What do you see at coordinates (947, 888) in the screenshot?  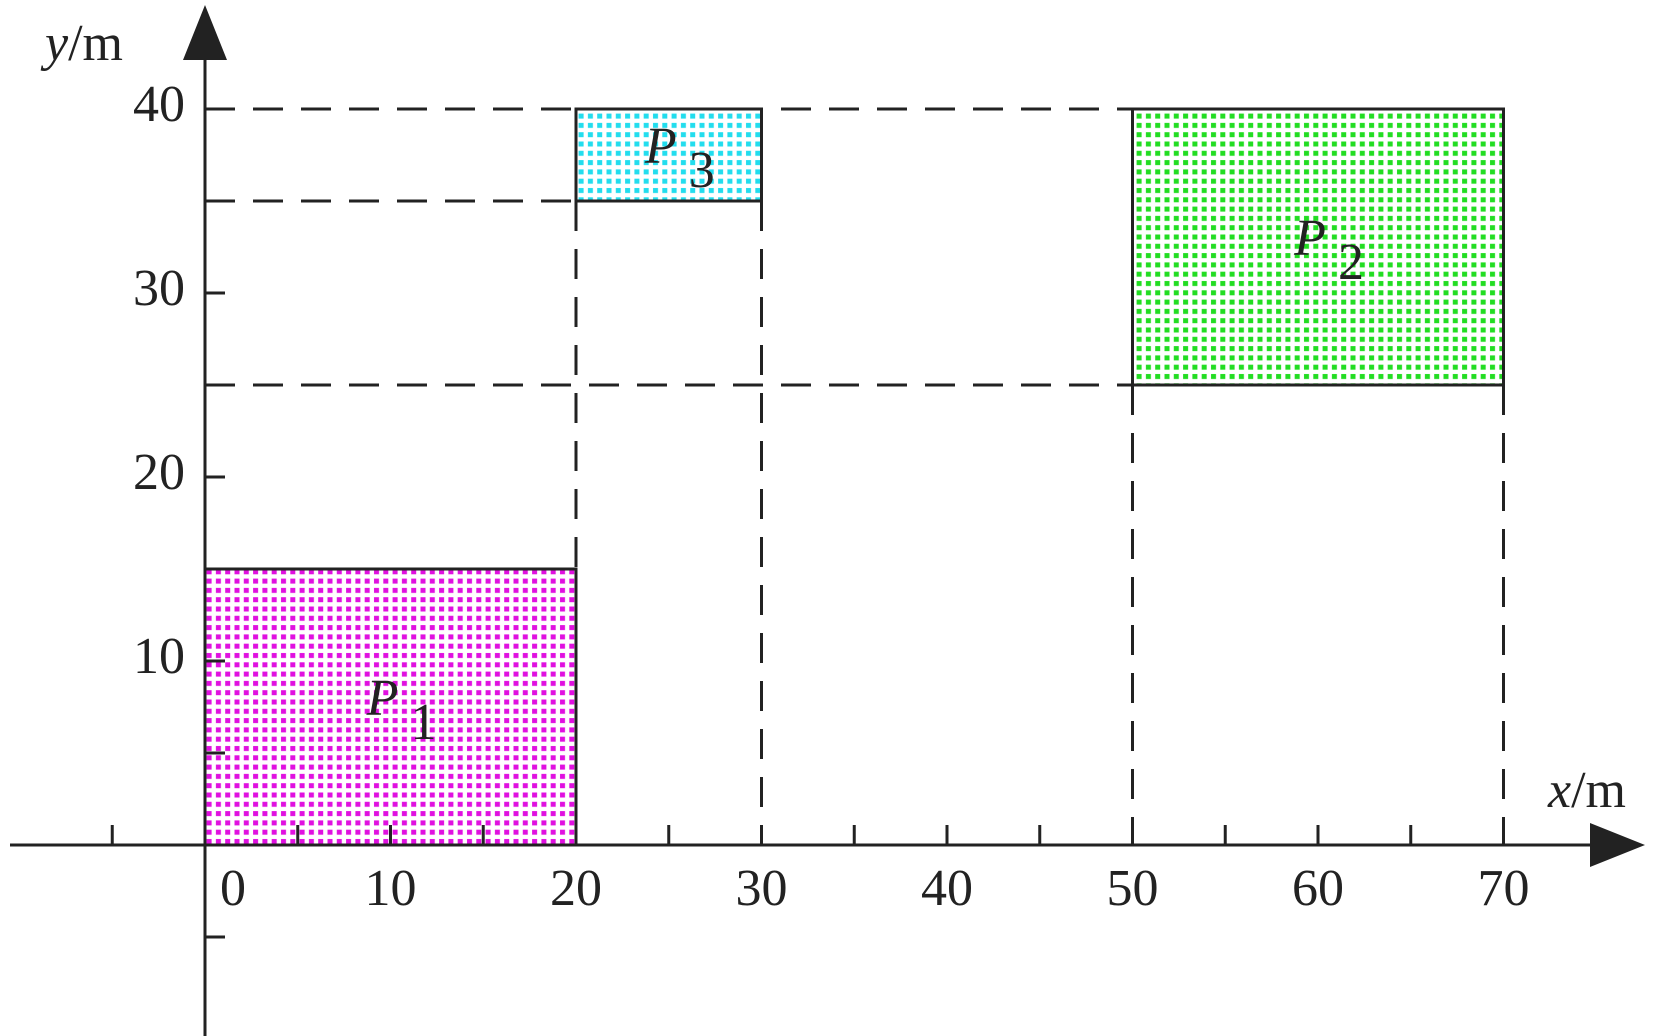 I see `x-tick-label: 40` at bounding box center [947, 888].